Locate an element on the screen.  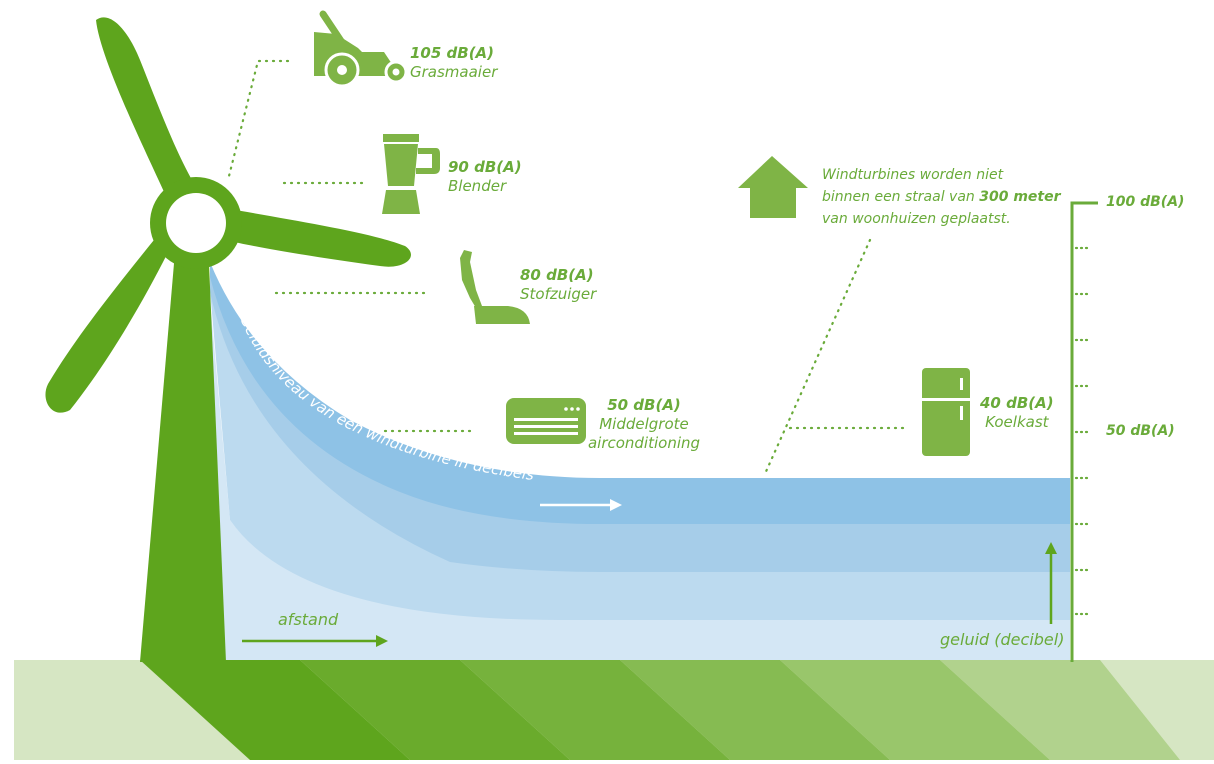
turbine-hub is located at coordinates (196, 223).